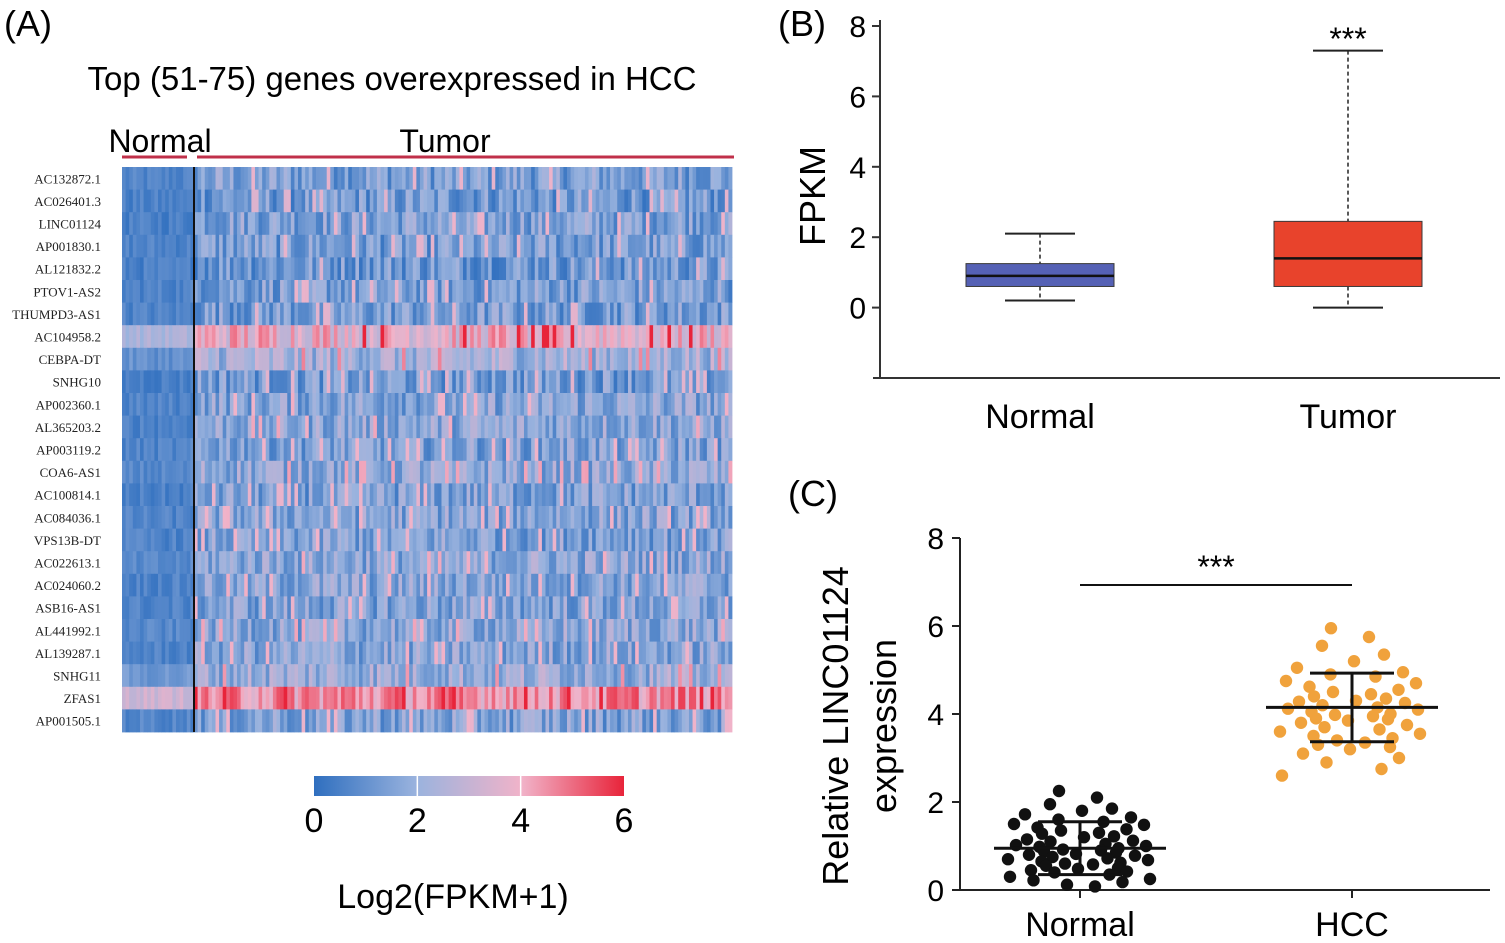 The height and width of the screenshot is (943, 1505). I want to click on gene-label: AL139287.1, so click(68, 653).